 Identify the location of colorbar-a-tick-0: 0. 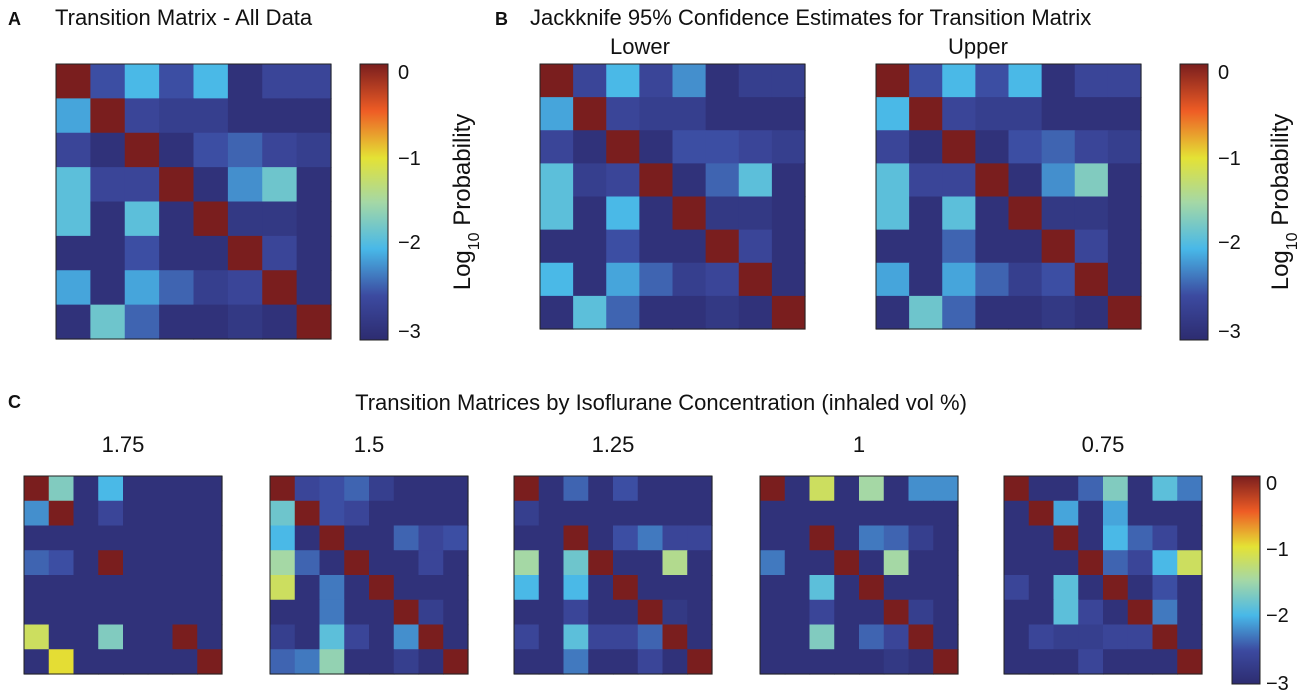
(403, 73).